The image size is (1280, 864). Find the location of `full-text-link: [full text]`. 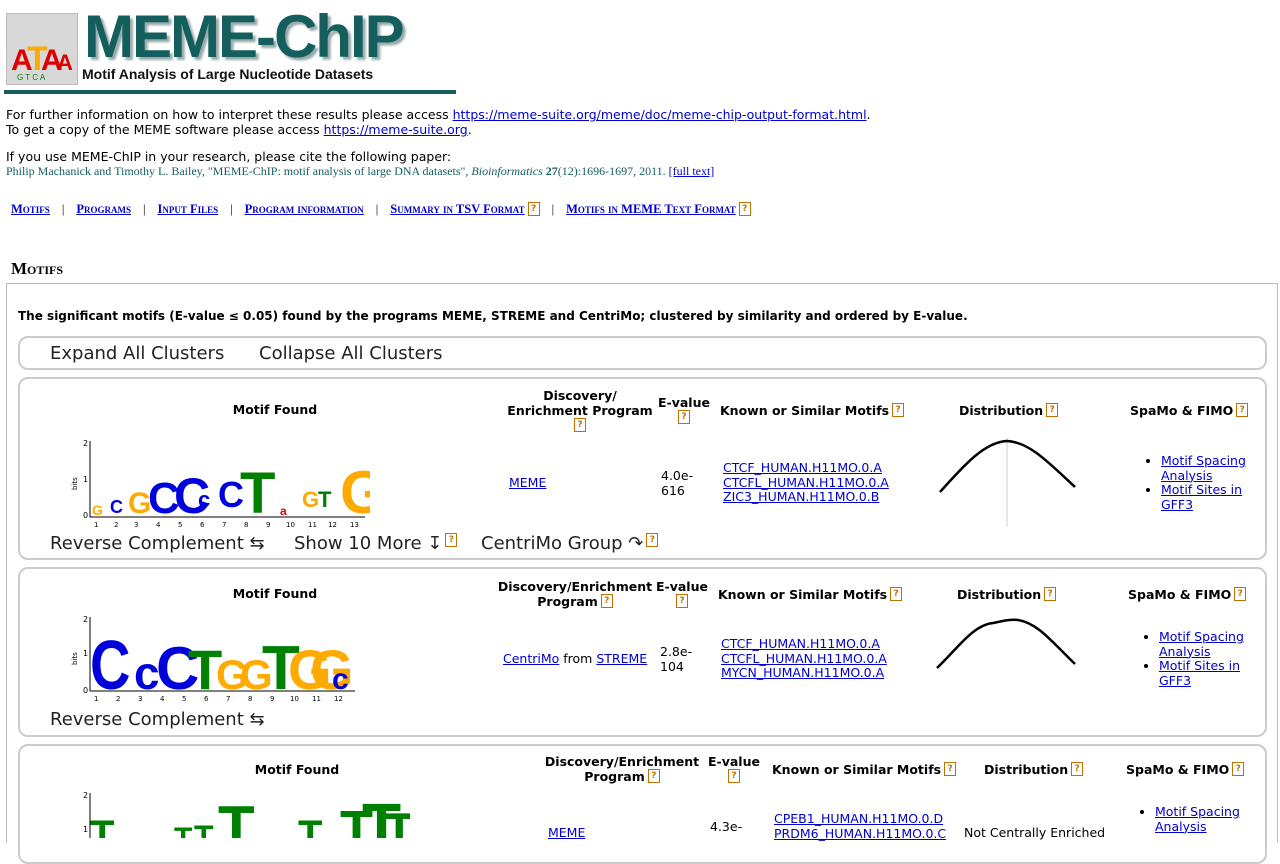

full-text-link: [full text] is located at coordinates (691, 171).